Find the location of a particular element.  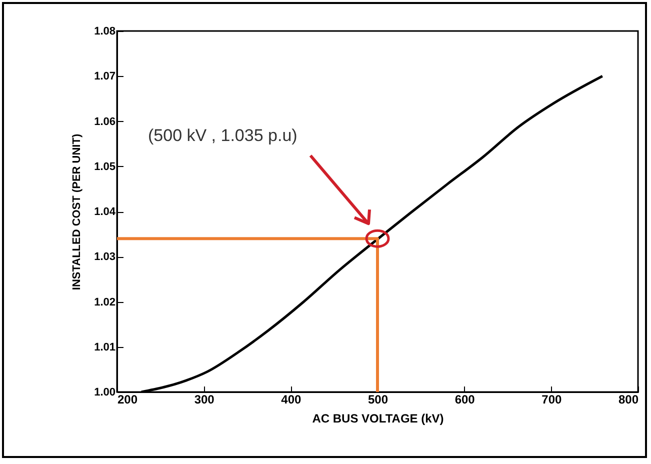

y-tick-label: 1.07 is located at coordinates (105, 76).